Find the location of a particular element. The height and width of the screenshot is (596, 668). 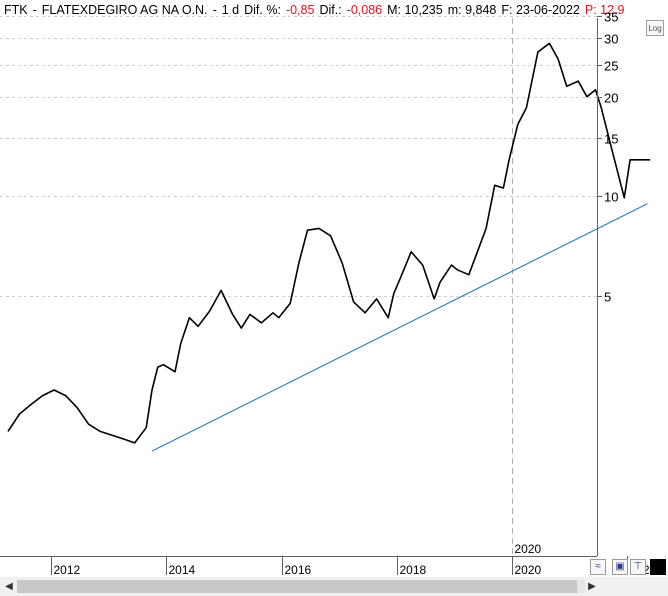

price-label: P: 12,9 is located at coordinates (604, 10).